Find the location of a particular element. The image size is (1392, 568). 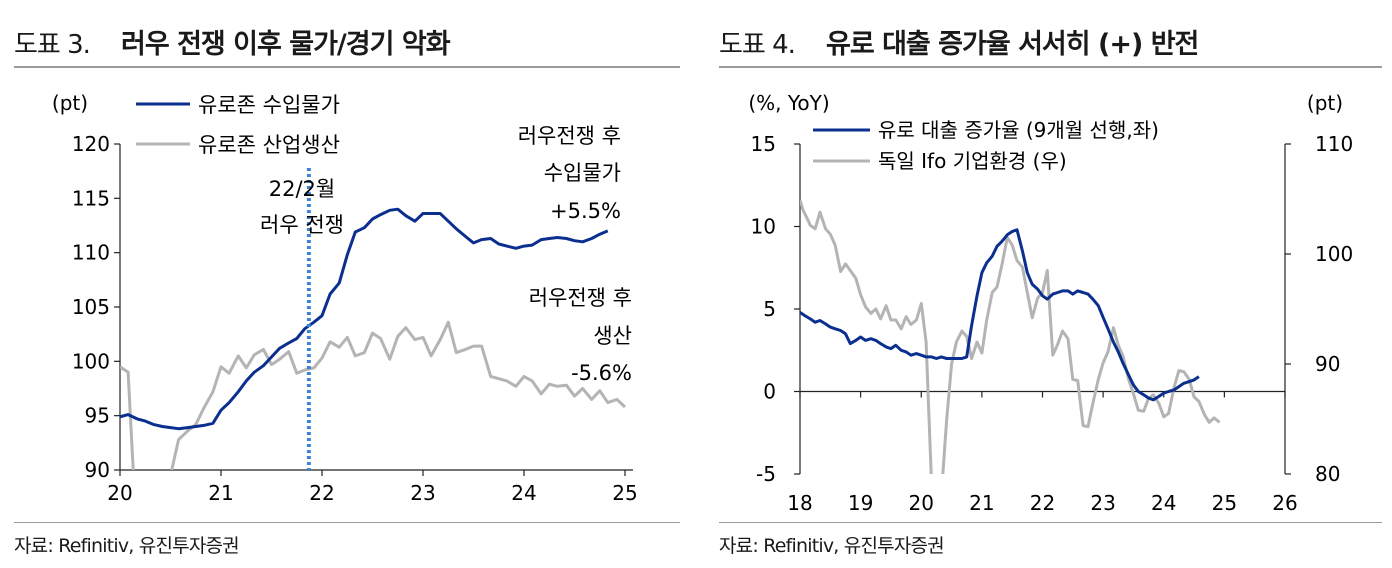

x-tick-label: 19 is located at coordinates (860, 503).